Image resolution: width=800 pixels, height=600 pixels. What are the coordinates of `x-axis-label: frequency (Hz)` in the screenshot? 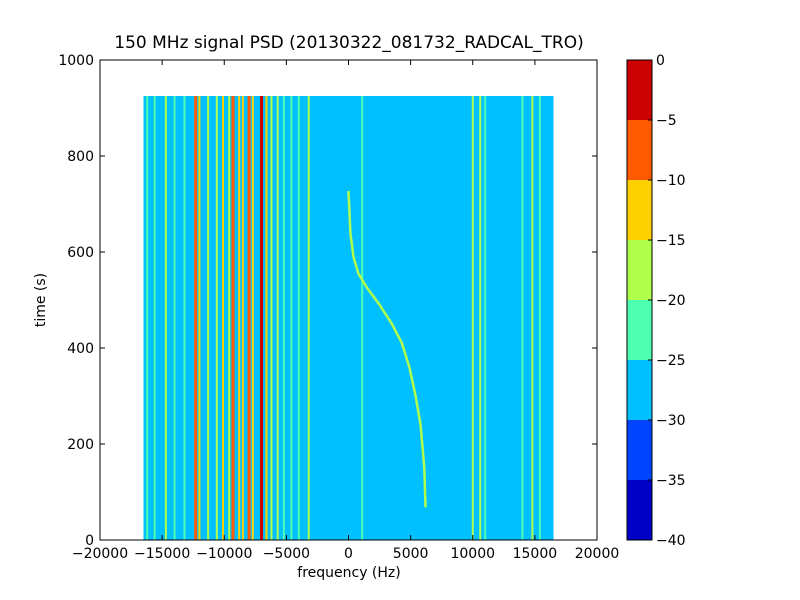 It's located at (348, 573).